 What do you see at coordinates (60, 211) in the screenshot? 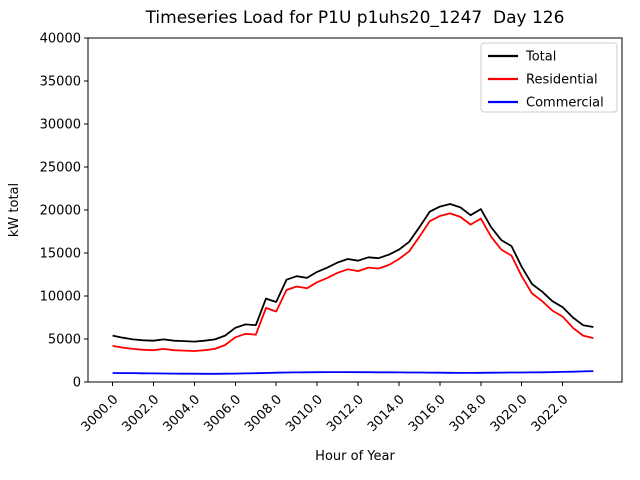
I see `y-tick-label: 20000` at bounding box center [60, 211].